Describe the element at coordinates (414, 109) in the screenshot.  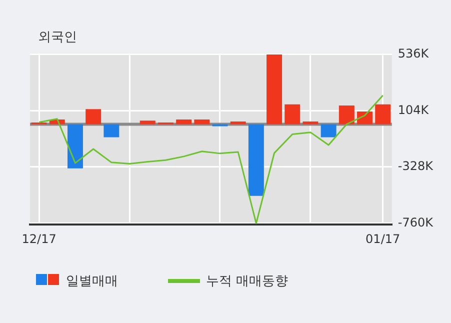
I see `y-tick-label: 104K` at that location.